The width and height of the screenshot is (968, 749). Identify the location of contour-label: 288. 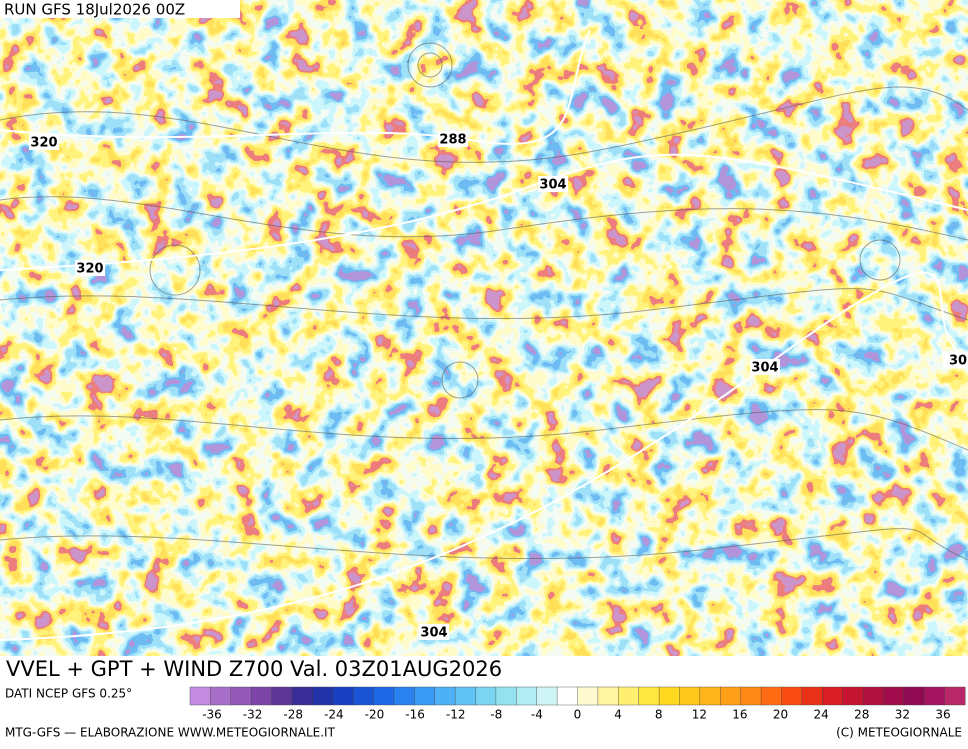
(452, 140).